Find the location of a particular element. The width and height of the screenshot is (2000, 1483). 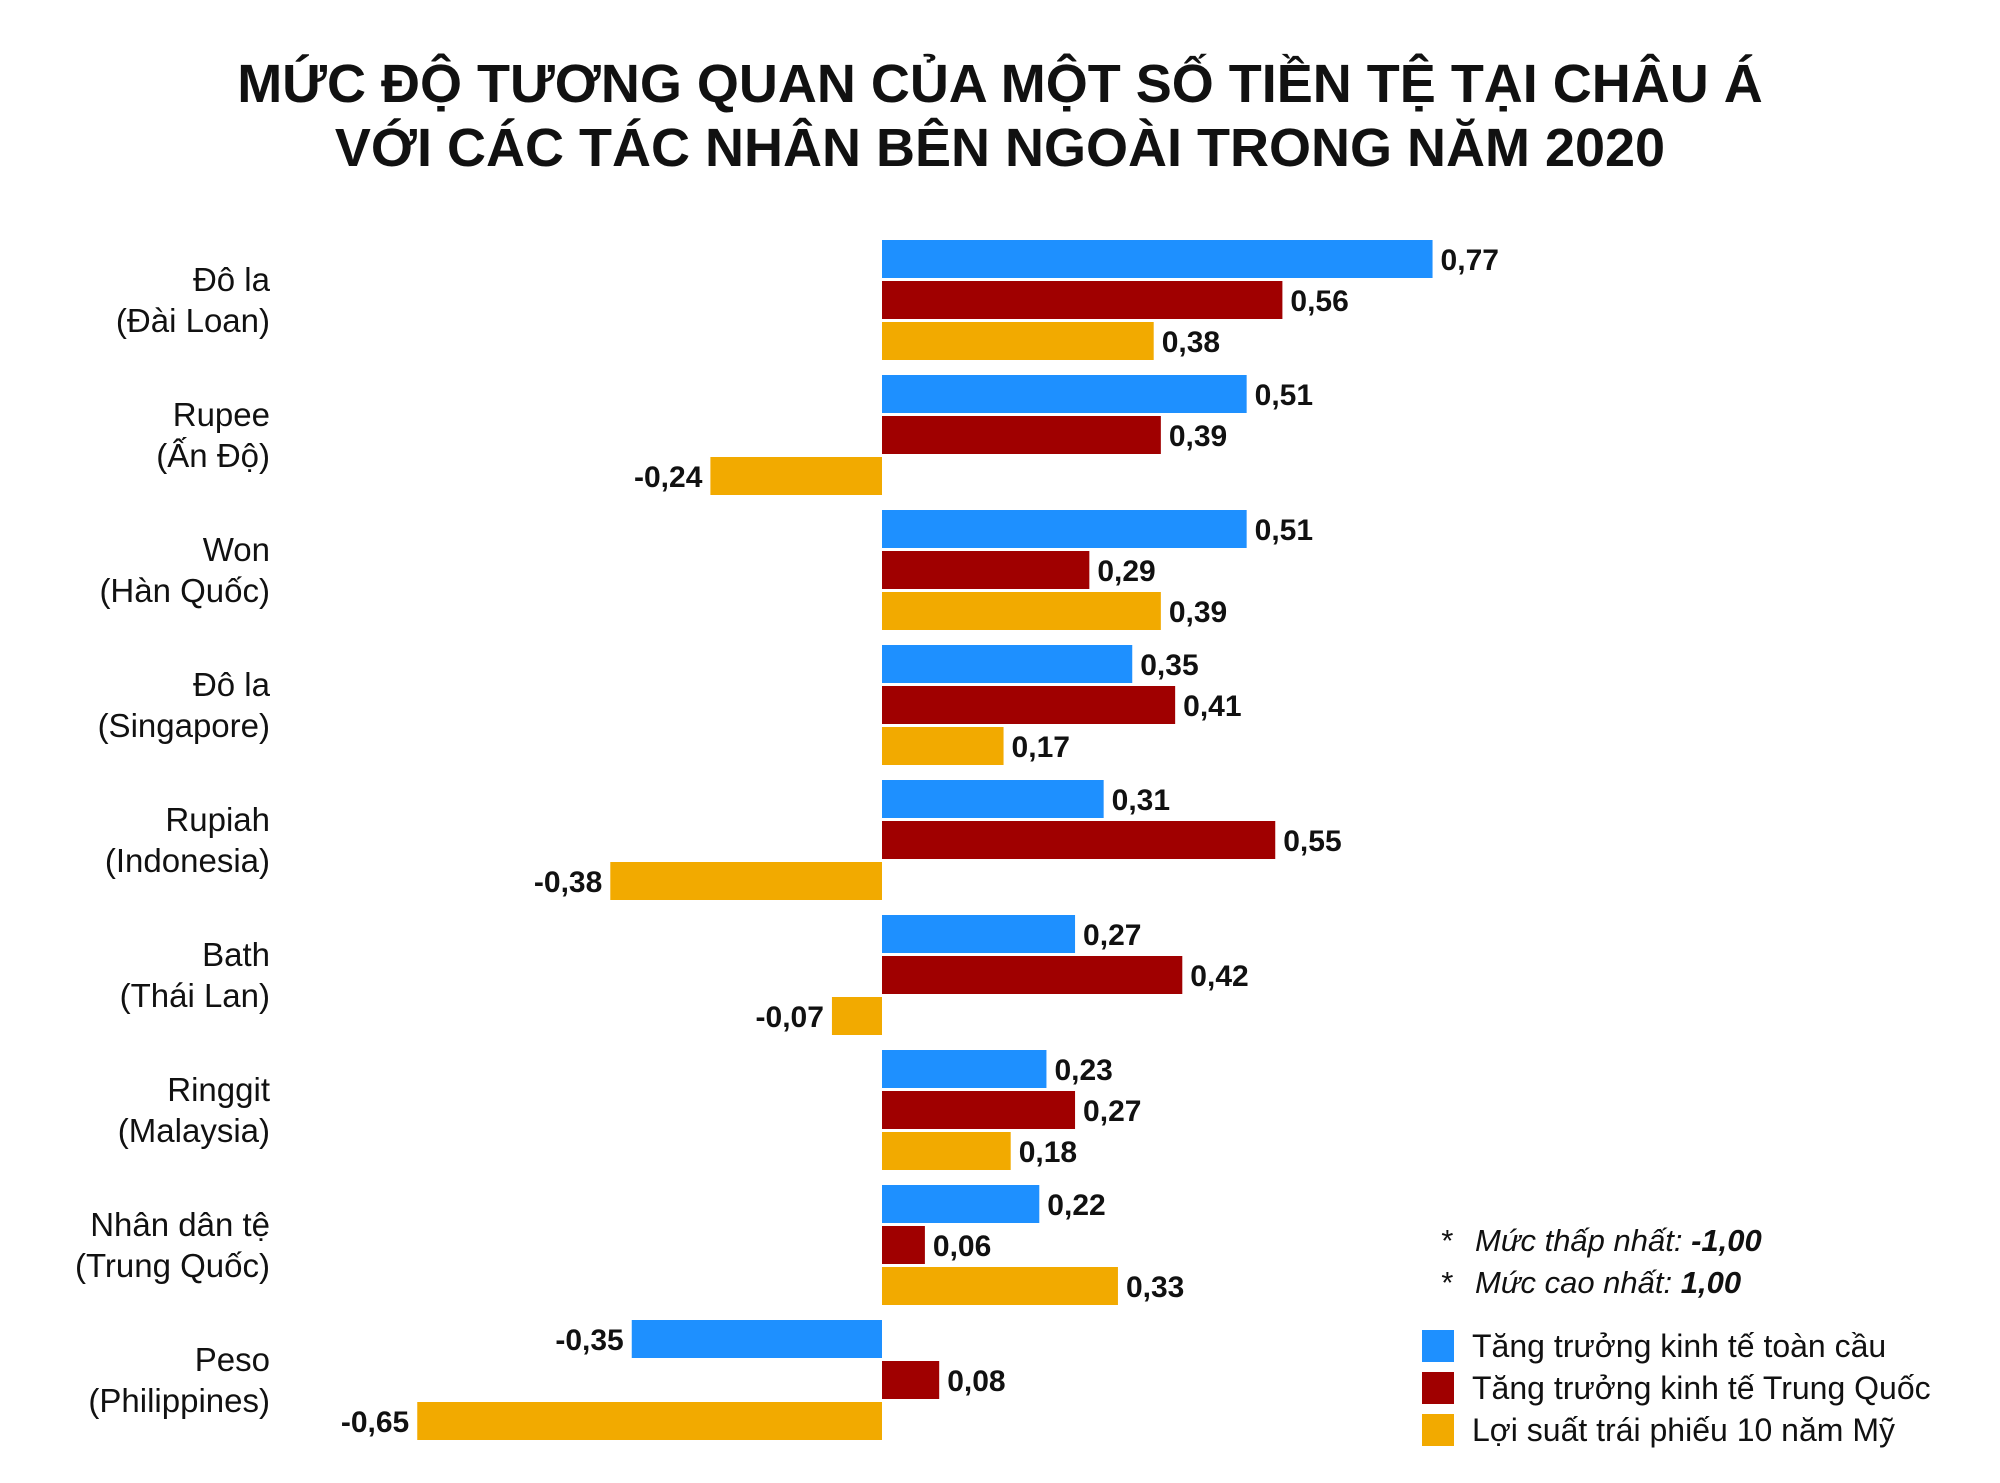

note-value: 1,00 is located at coordinates (1711, 1282).